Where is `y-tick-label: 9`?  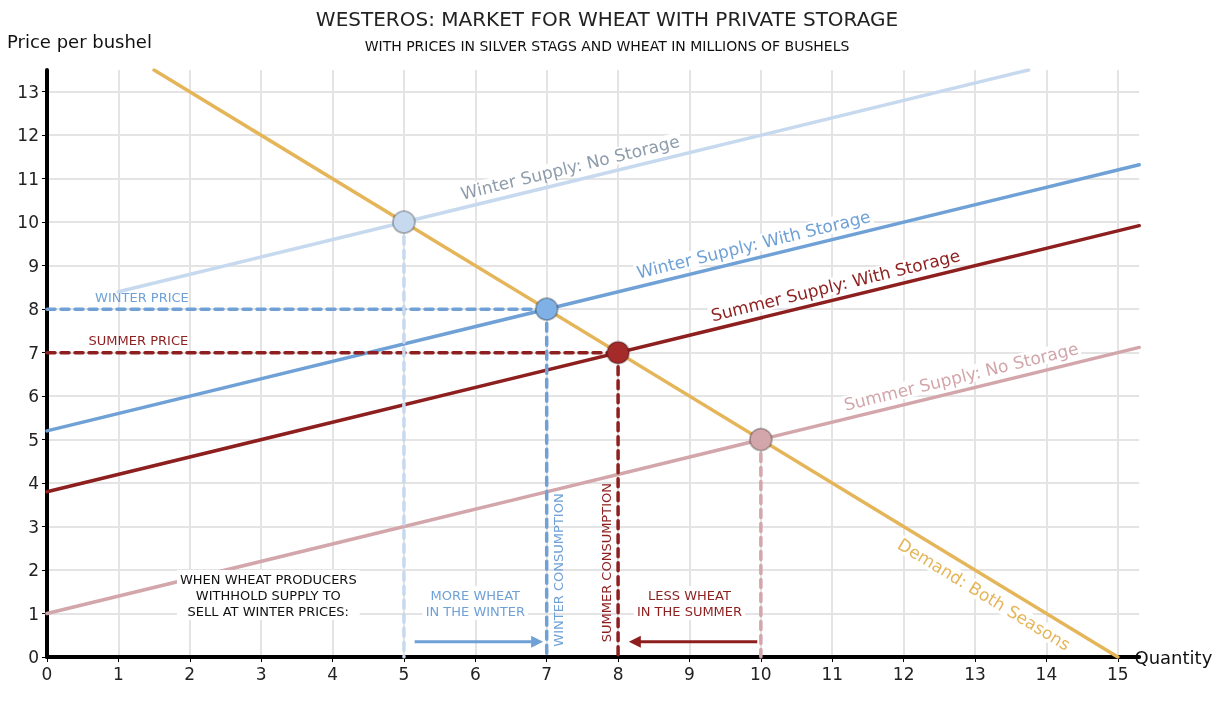 y-tick-label: 9 is located at coordinates (33, 265).